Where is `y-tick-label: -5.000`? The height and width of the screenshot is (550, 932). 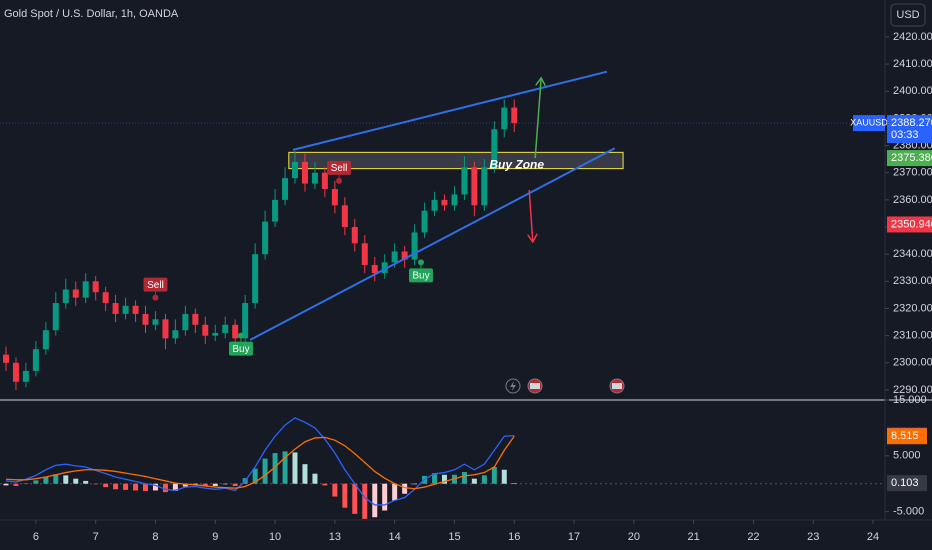 y-tick-label: -5.000 is located at coordinates (908, 512).